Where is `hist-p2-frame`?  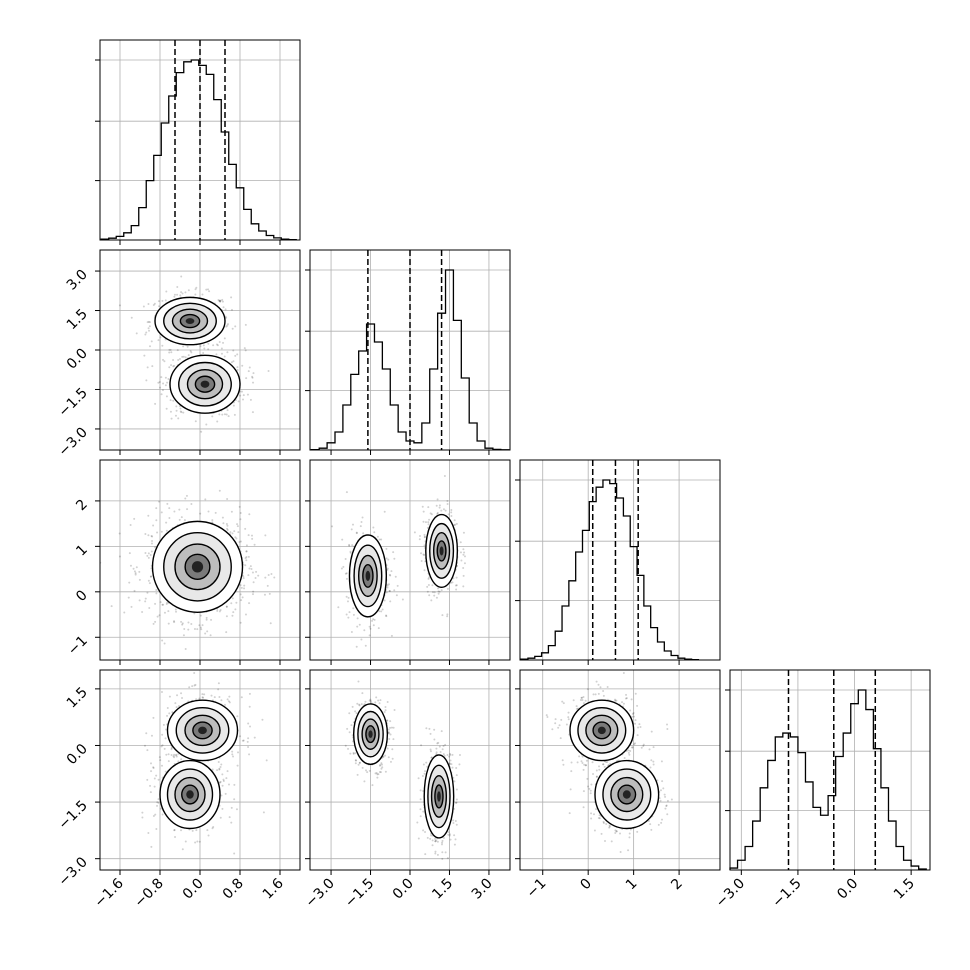
hist-p2-frame is located at coordinates (620, 560).